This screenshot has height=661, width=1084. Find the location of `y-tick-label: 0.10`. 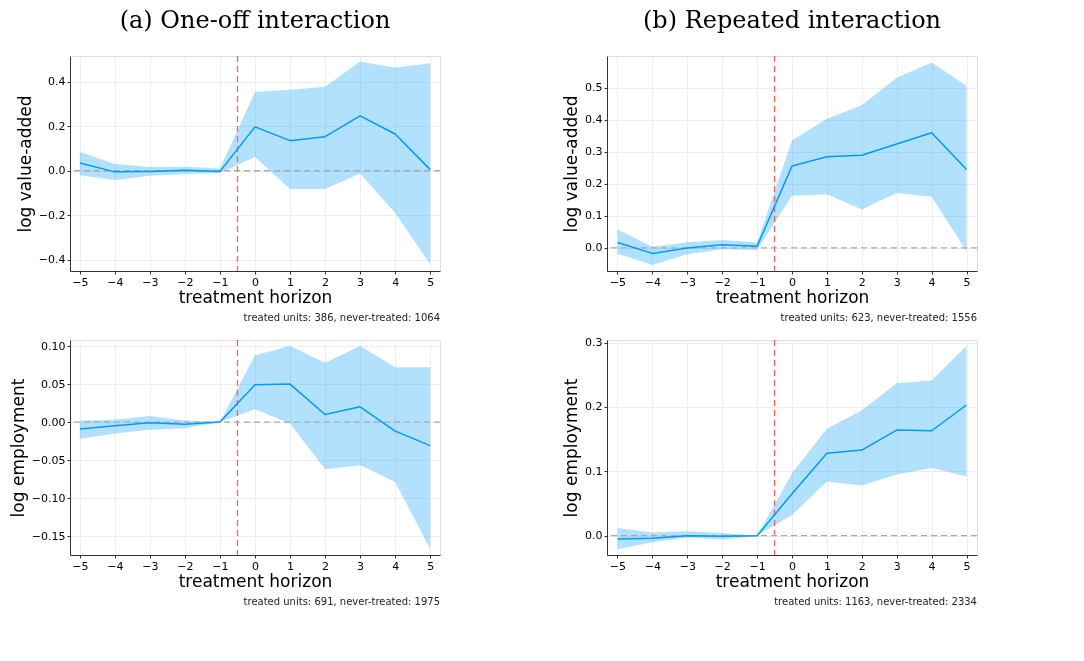

y-tick-label: 0.10 is located at coordinates (53, 346).